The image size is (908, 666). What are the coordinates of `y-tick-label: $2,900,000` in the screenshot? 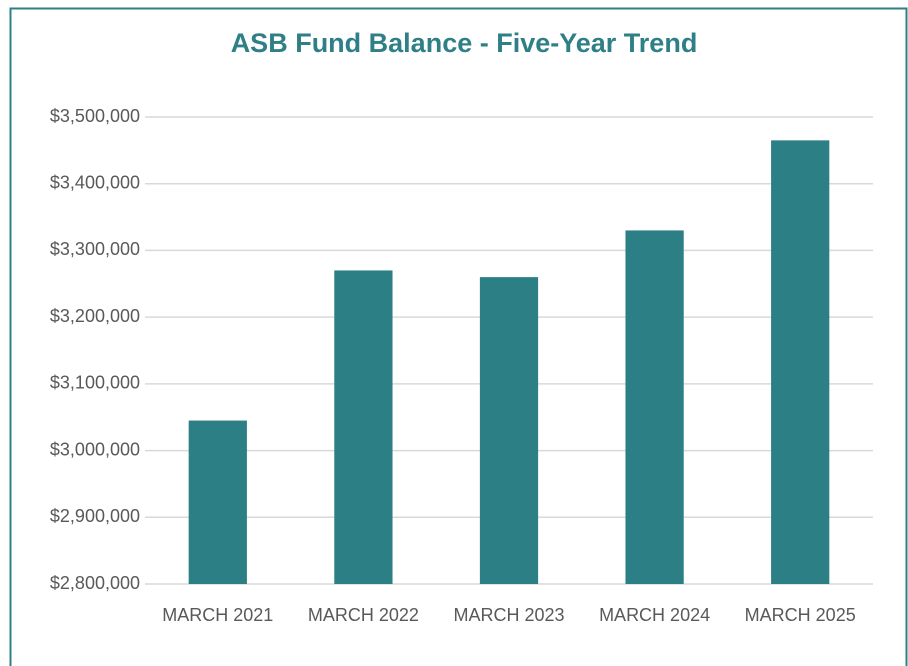 It's located at (95, 516).